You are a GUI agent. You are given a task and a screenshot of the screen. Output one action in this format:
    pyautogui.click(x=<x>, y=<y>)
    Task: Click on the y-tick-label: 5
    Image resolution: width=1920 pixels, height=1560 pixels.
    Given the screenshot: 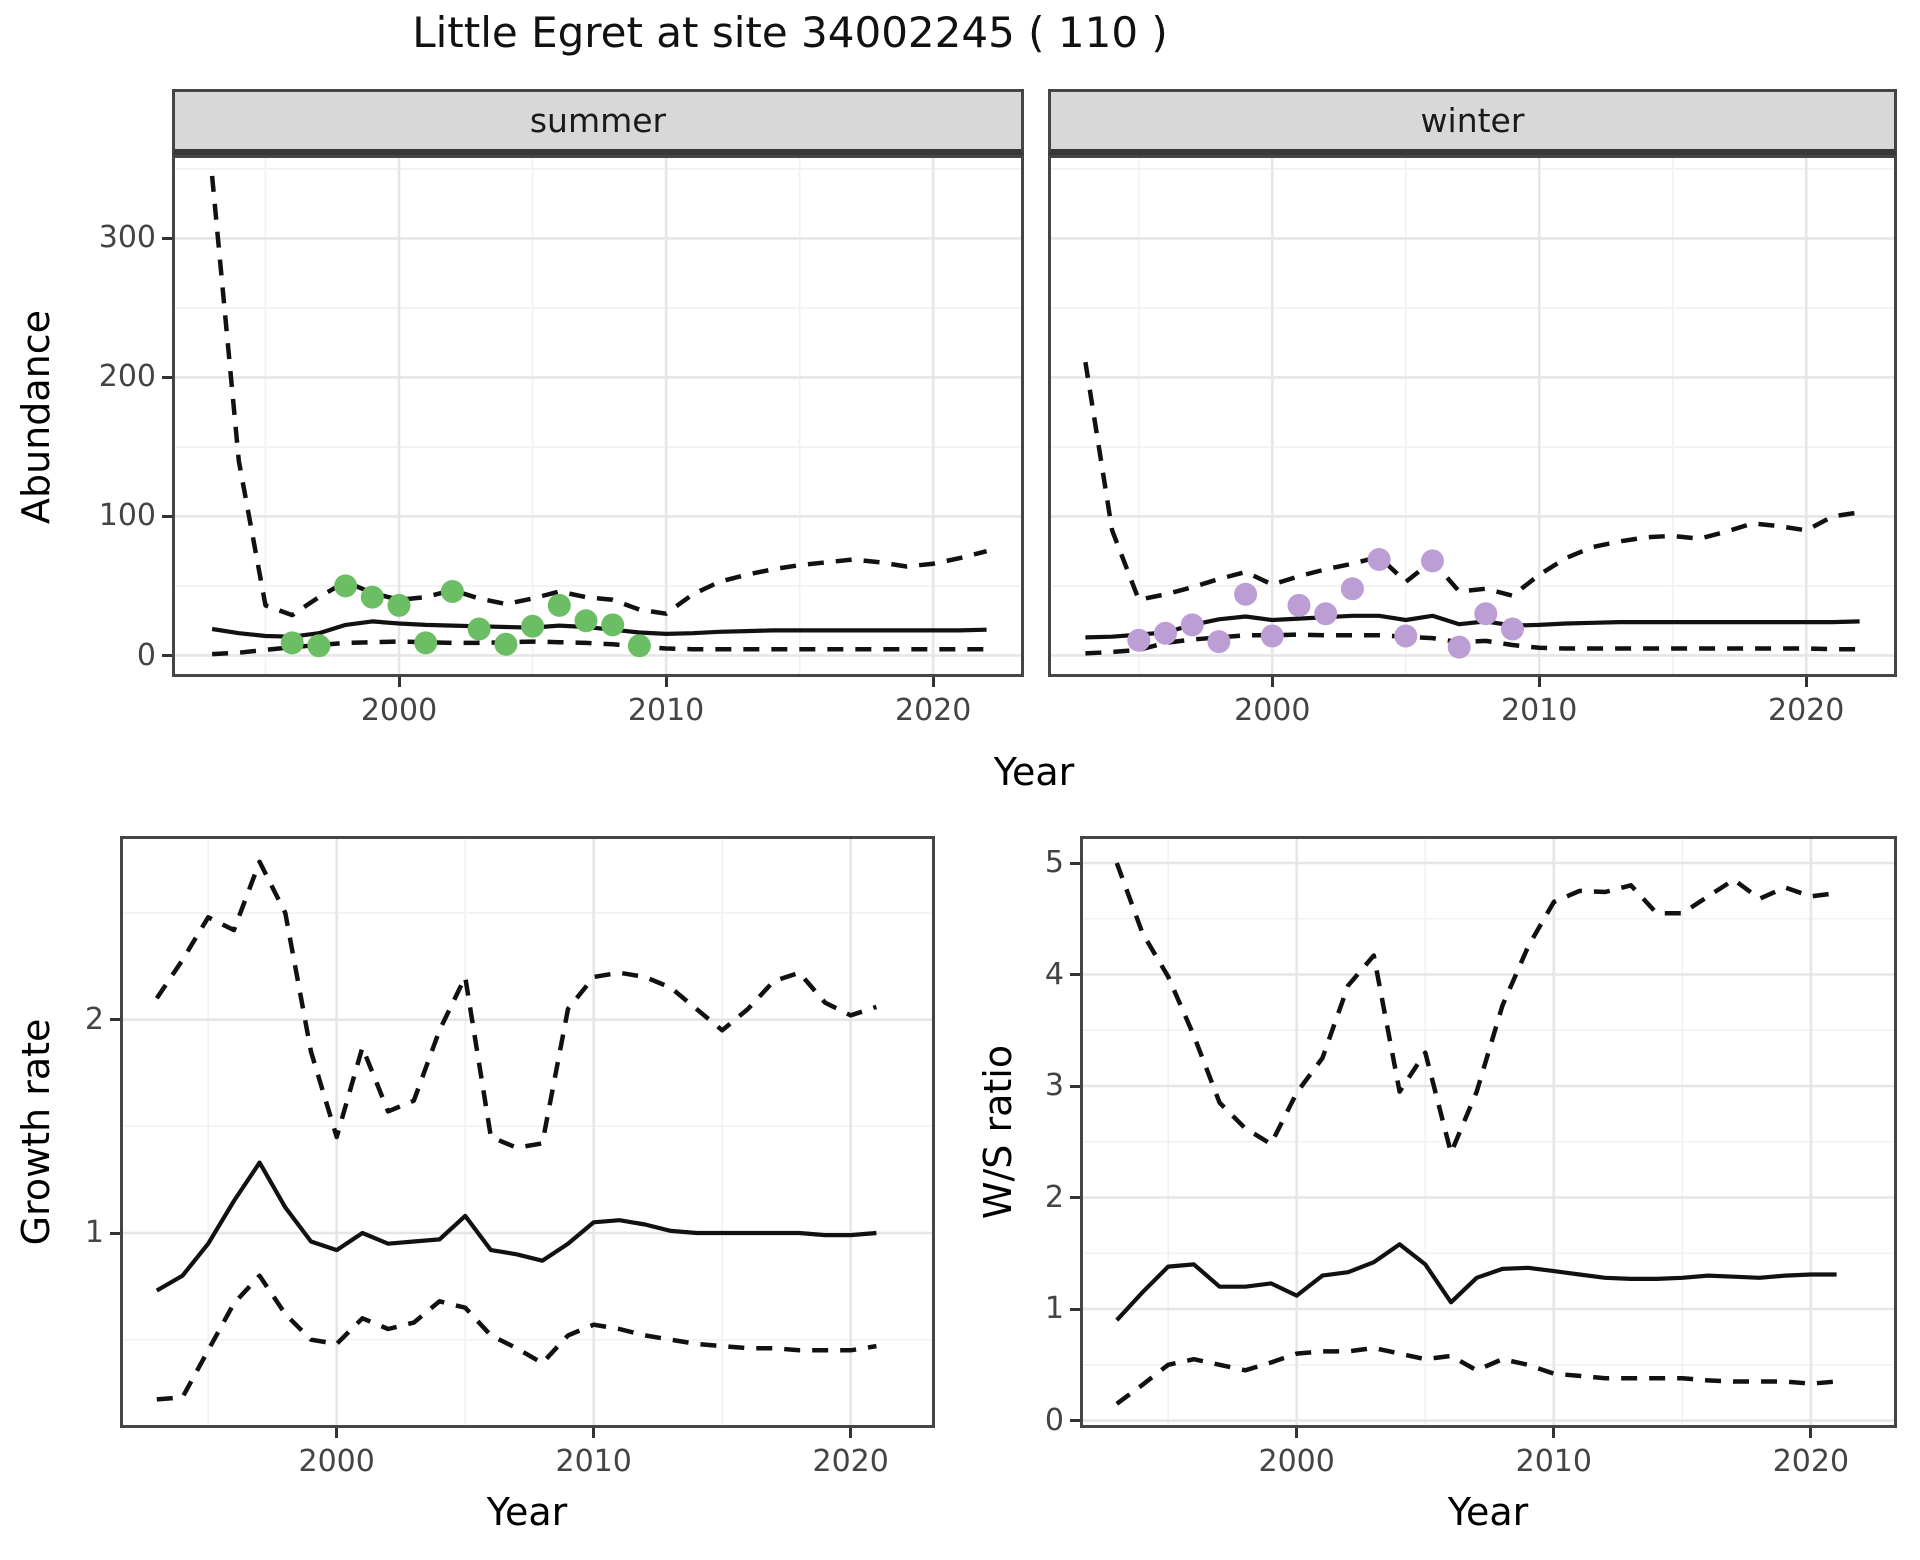 What is the action you would take?
    pyautogui.click(x=1054, y=862)
    